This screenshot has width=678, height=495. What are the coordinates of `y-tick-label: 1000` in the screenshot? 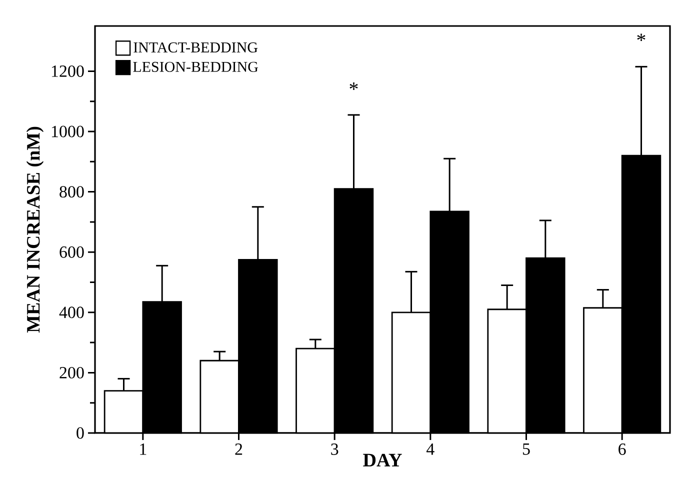 It's located at (68, 132).